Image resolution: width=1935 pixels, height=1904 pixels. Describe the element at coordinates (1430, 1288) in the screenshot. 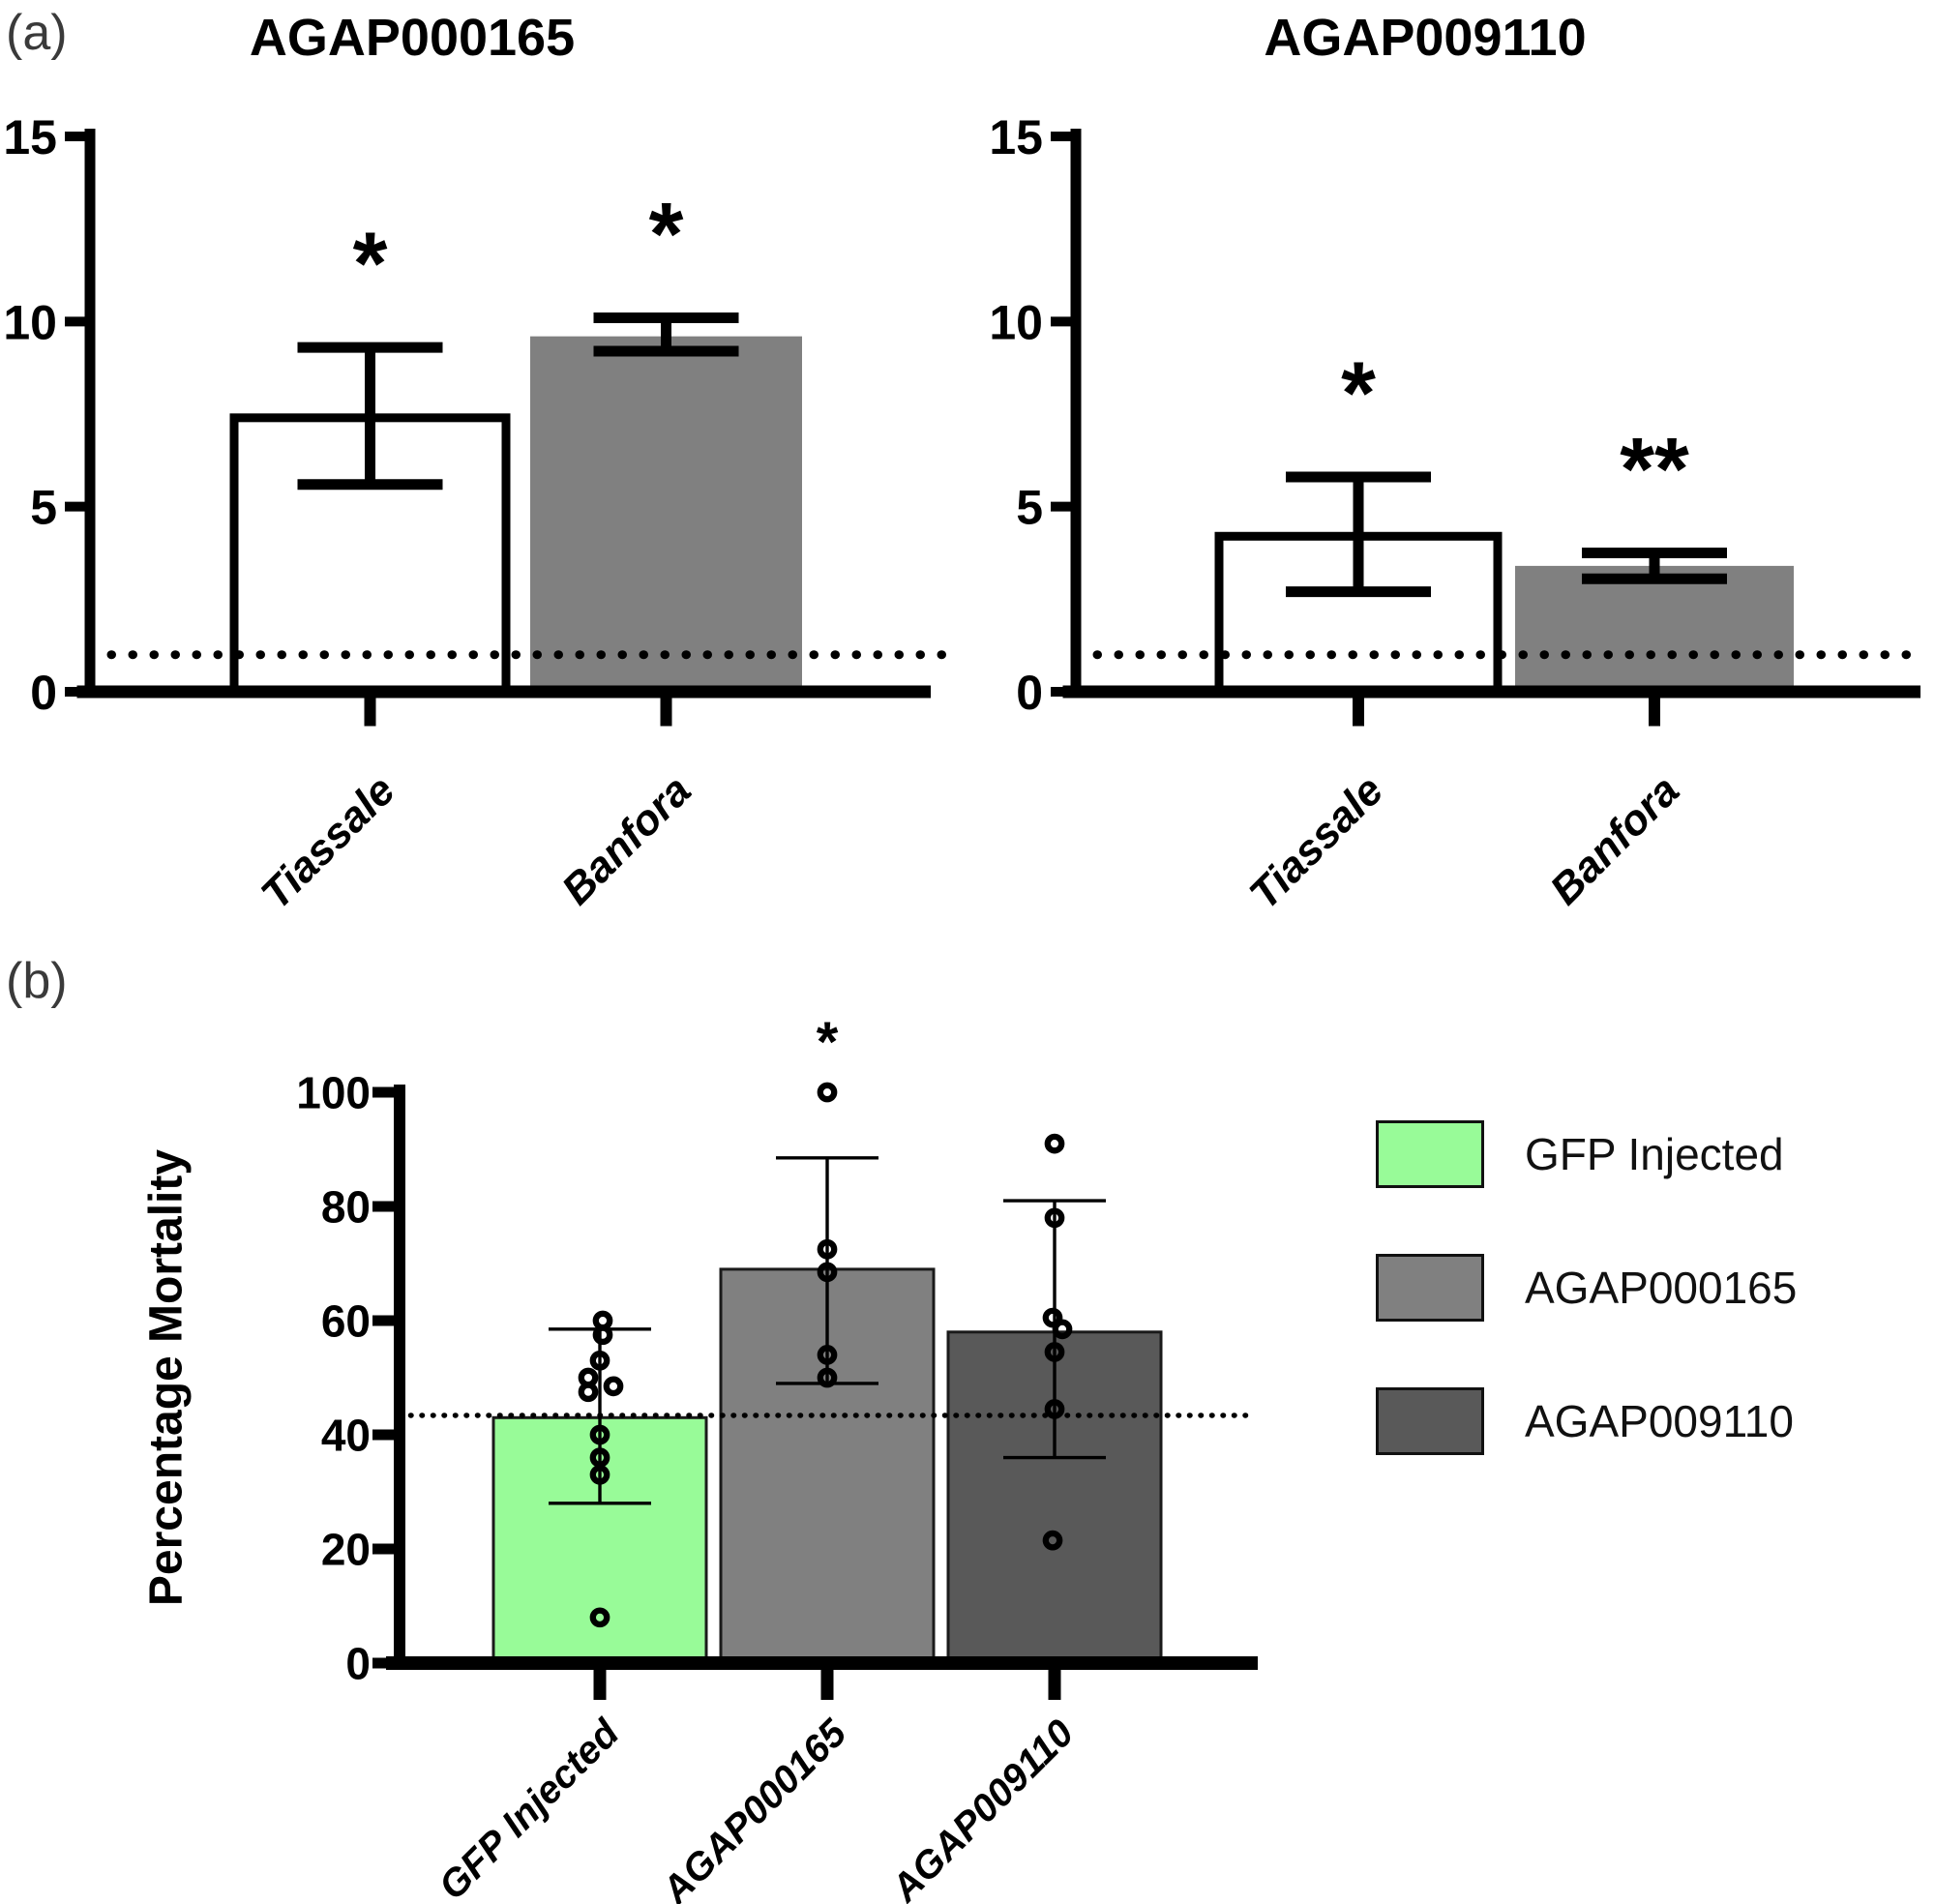

I see `legend-swatch-agap000165` at that location.